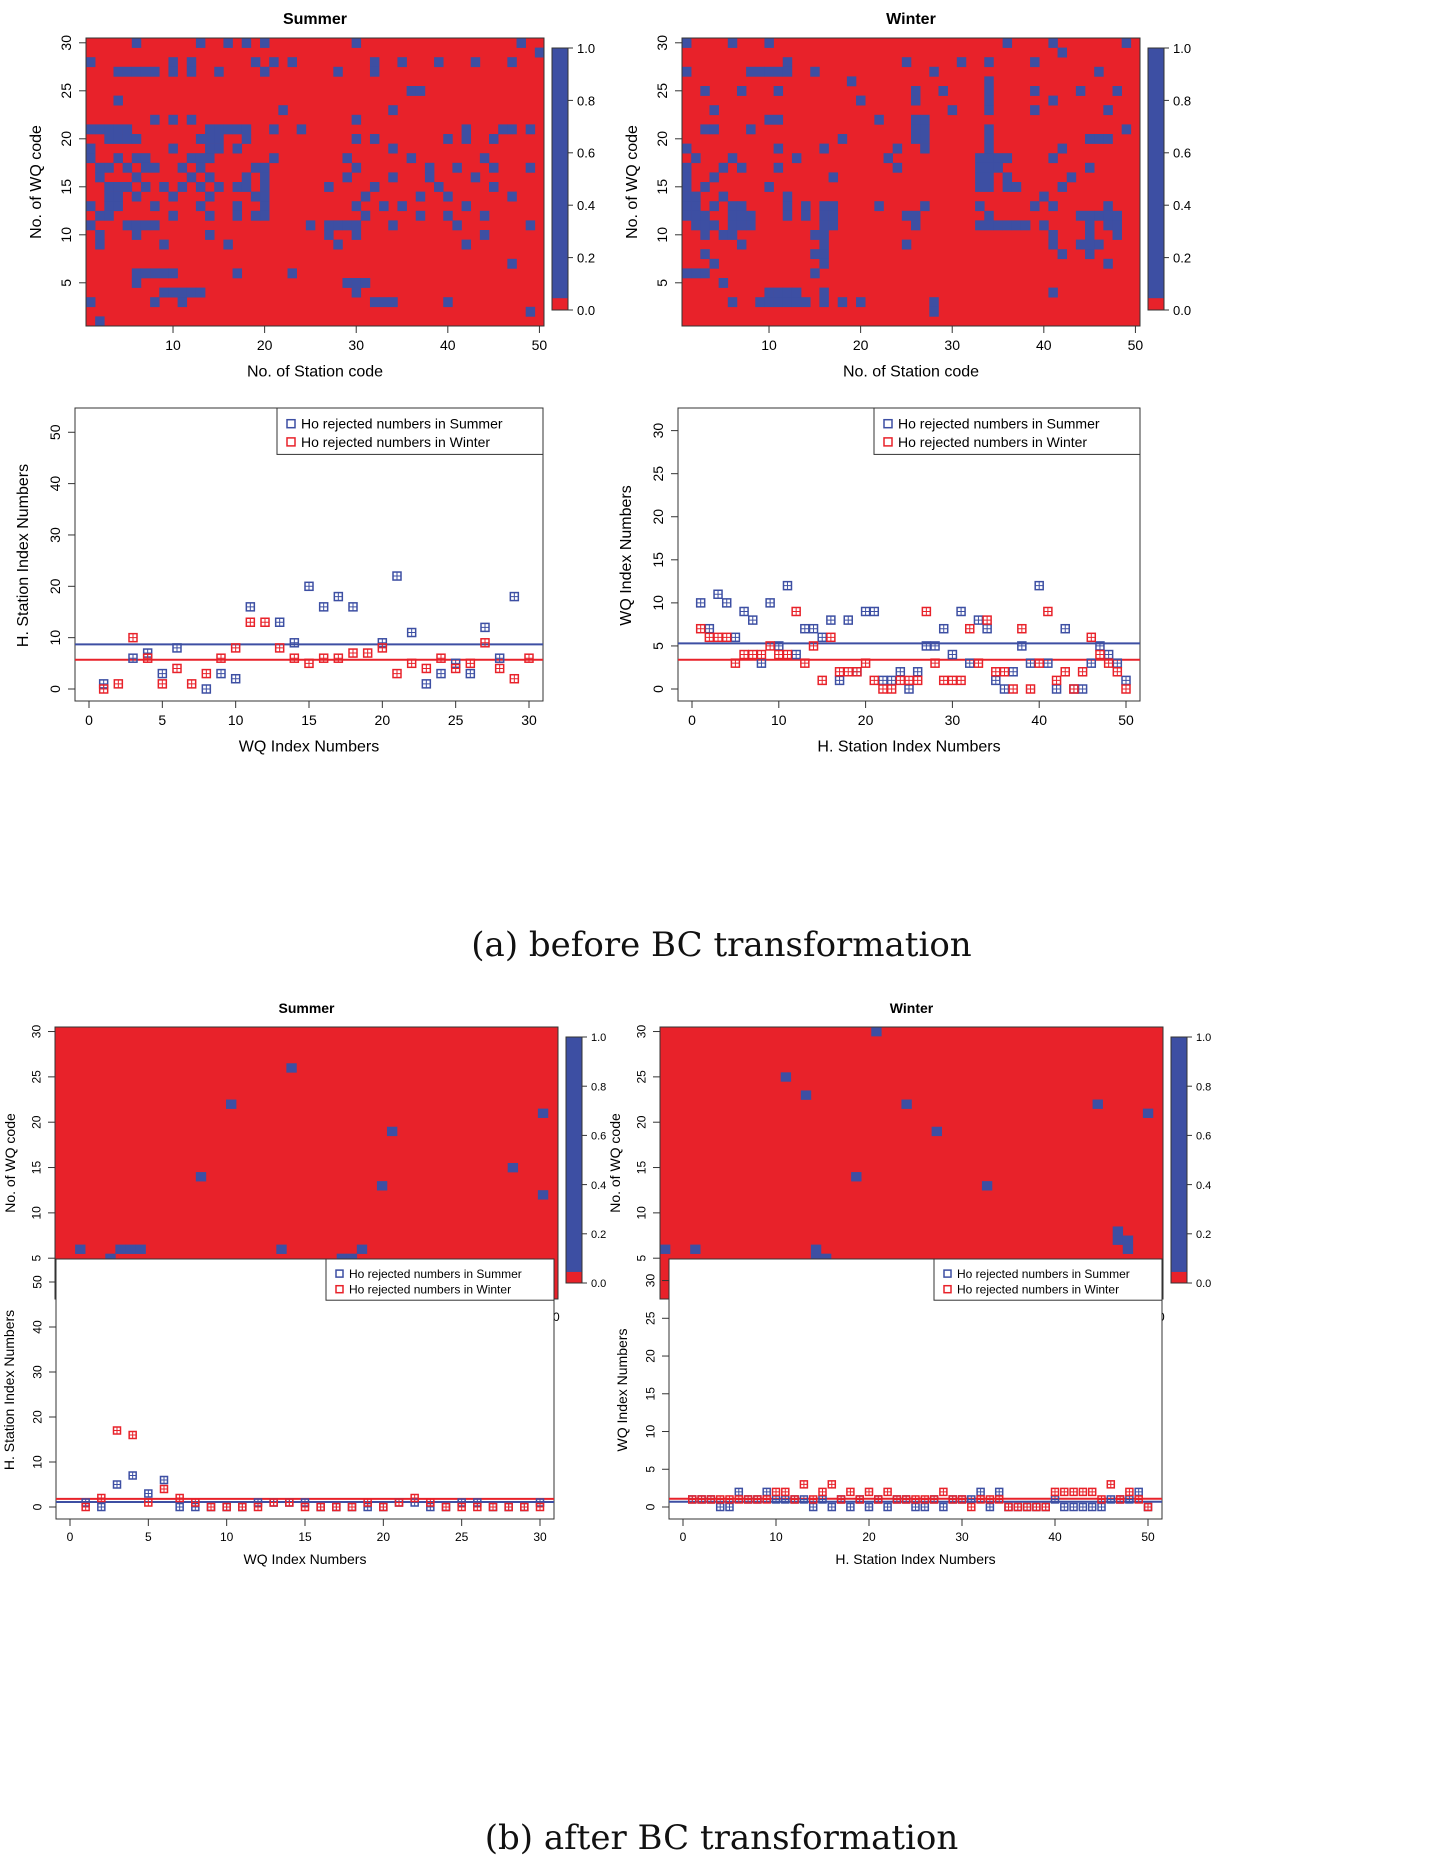  I want to click on y-tick-label: 15, so click(662, 187).